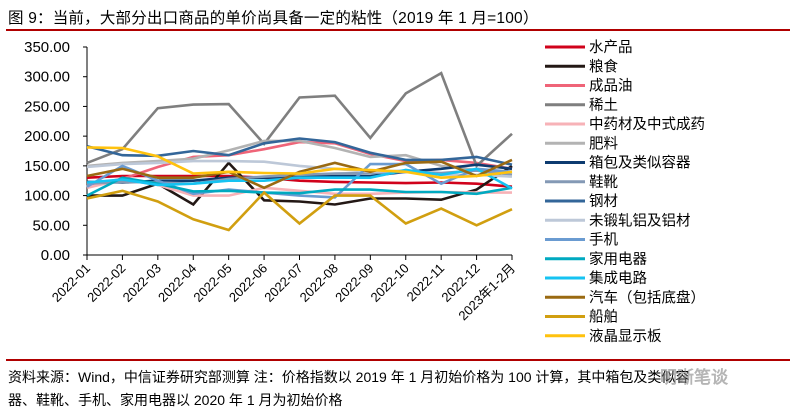 This screenshot has width=799, height=414. Describe the element at coordinates (47, 106) in the screenshot. I see `y-tick-label: 250.00` at that location.